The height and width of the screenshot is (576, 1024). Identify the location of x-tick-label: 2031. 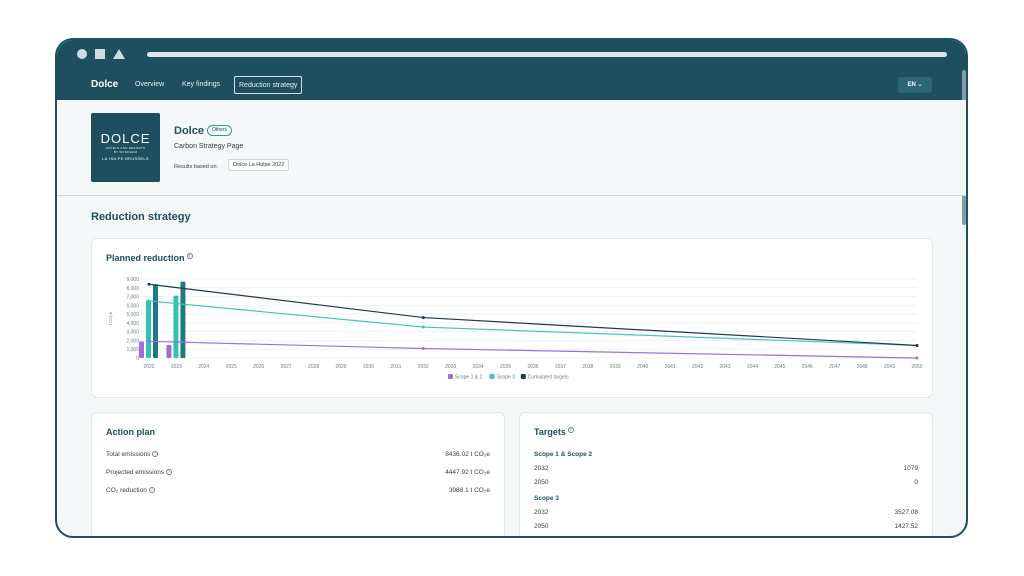
(395, 367).